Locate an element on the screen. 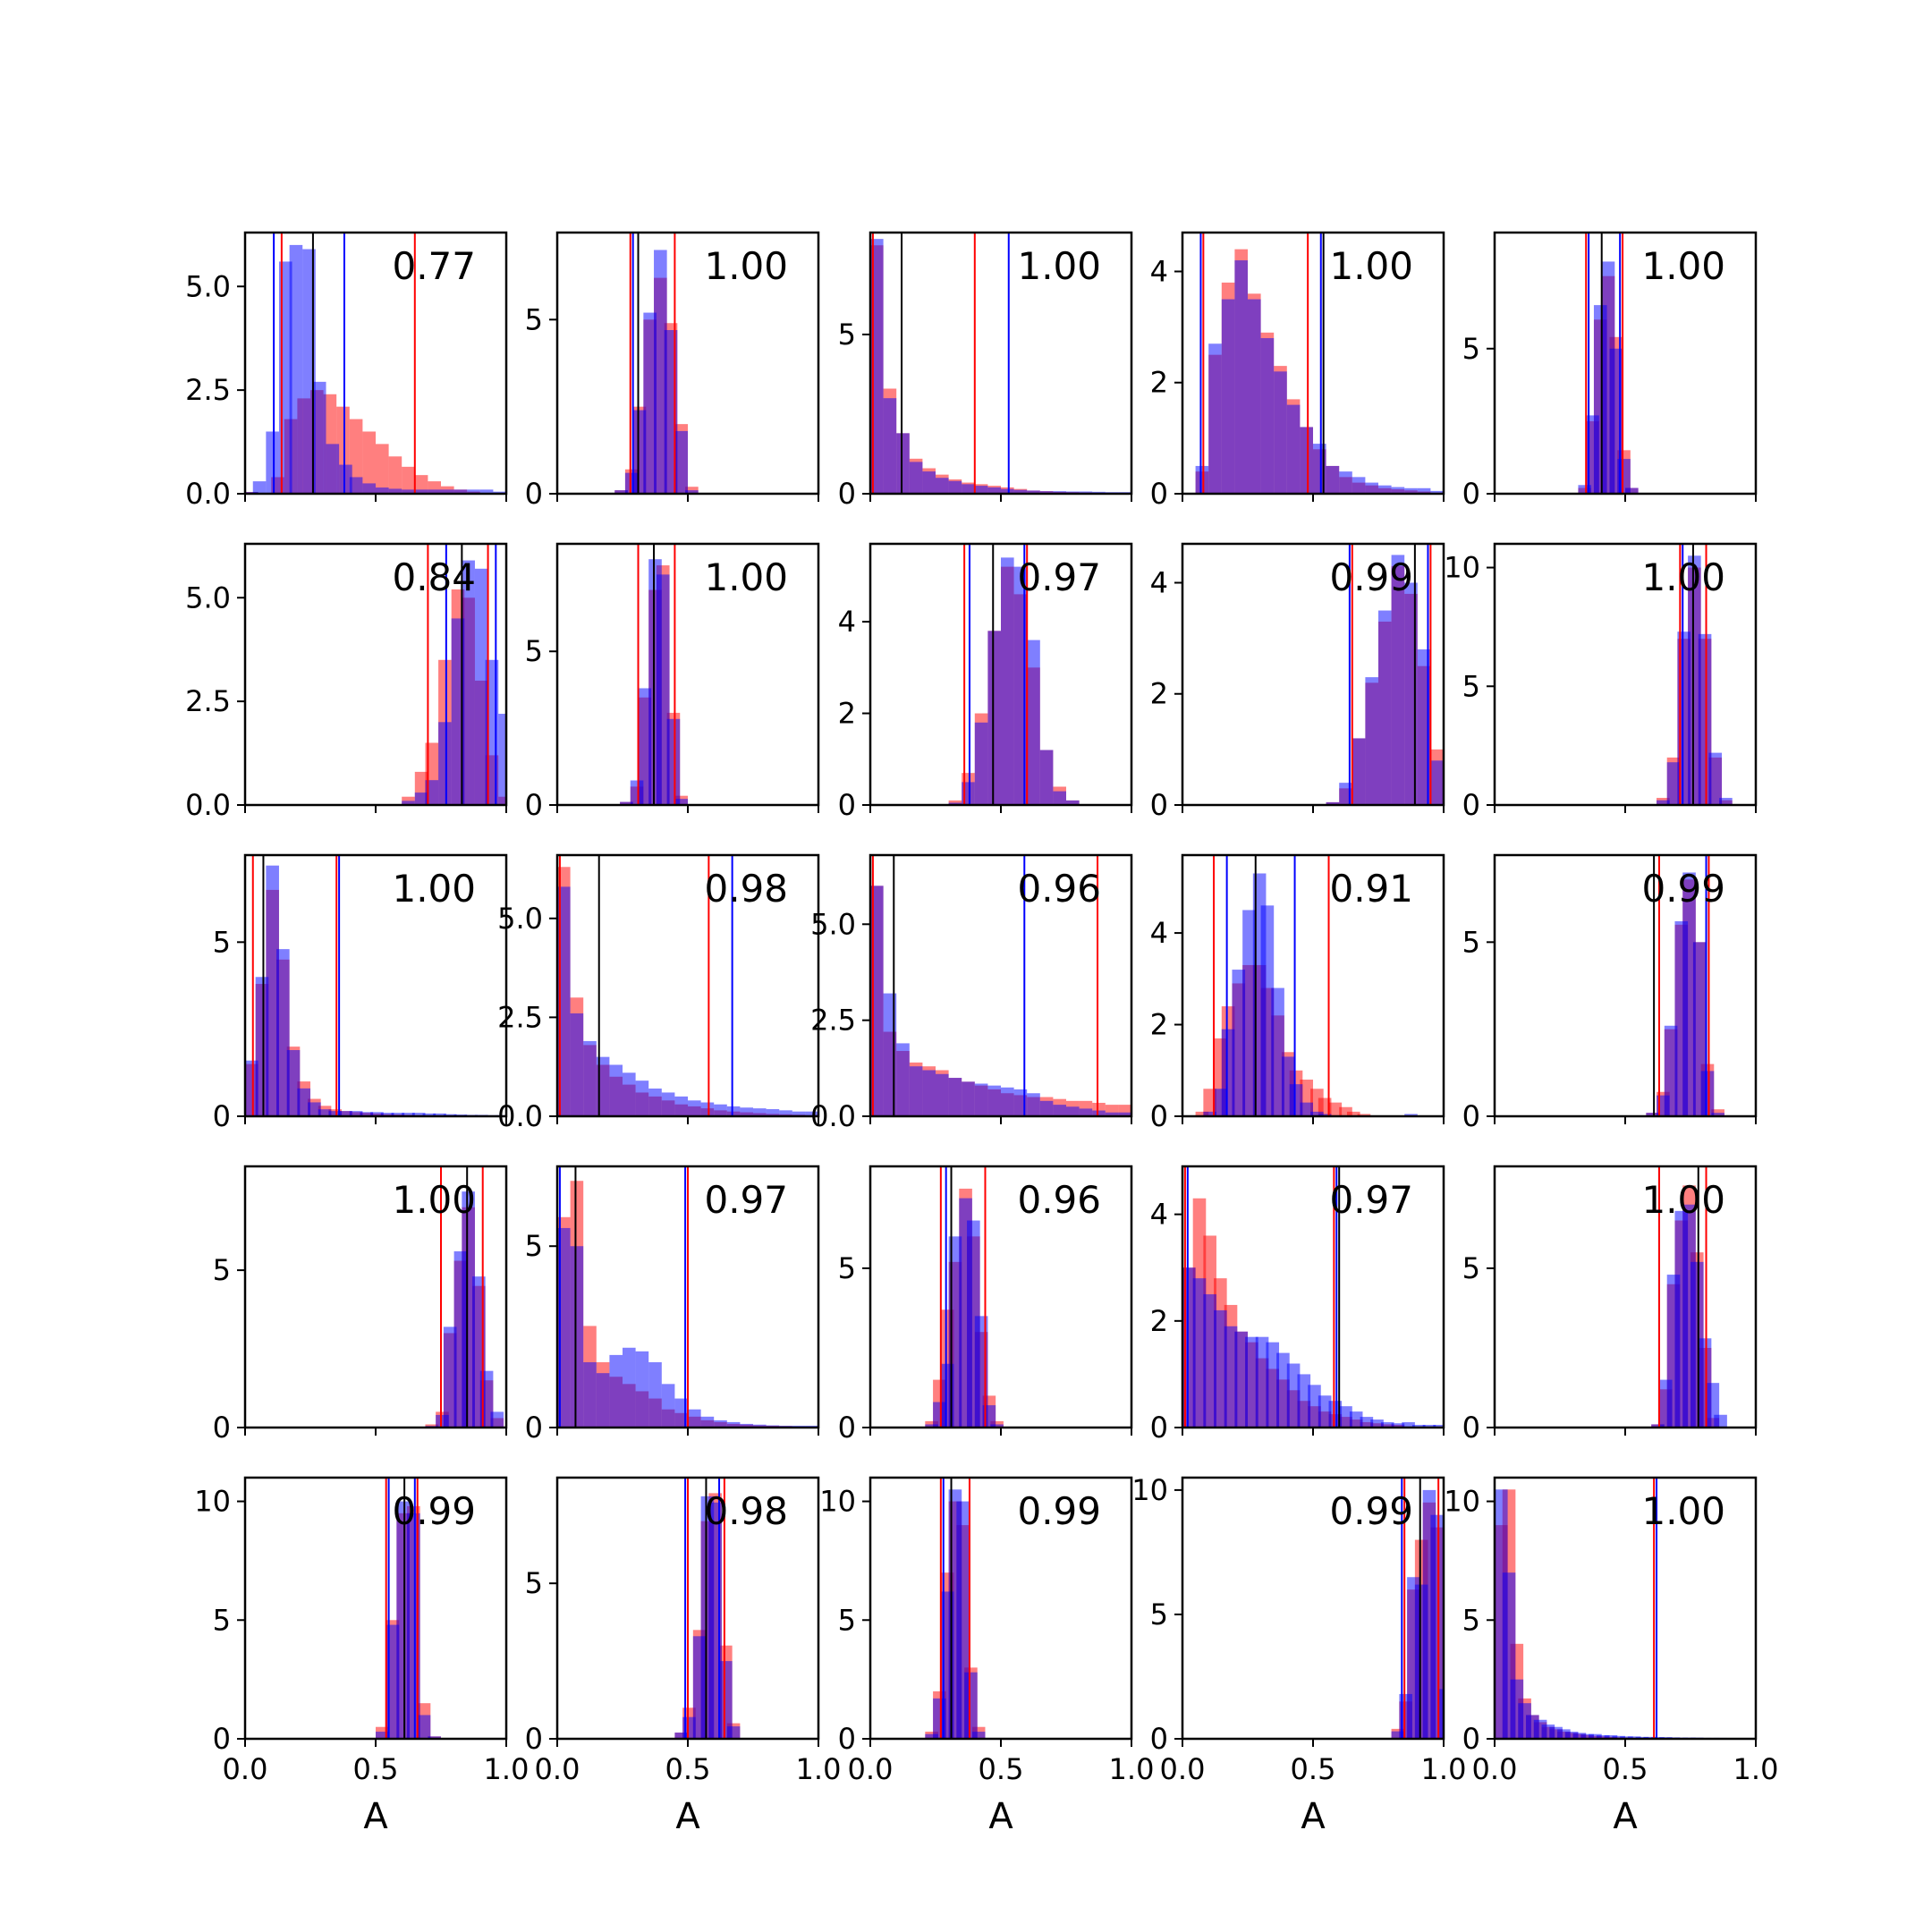  panel-r1-c4-ytick-label-0: 0 is located at coordinates (1471, 805).